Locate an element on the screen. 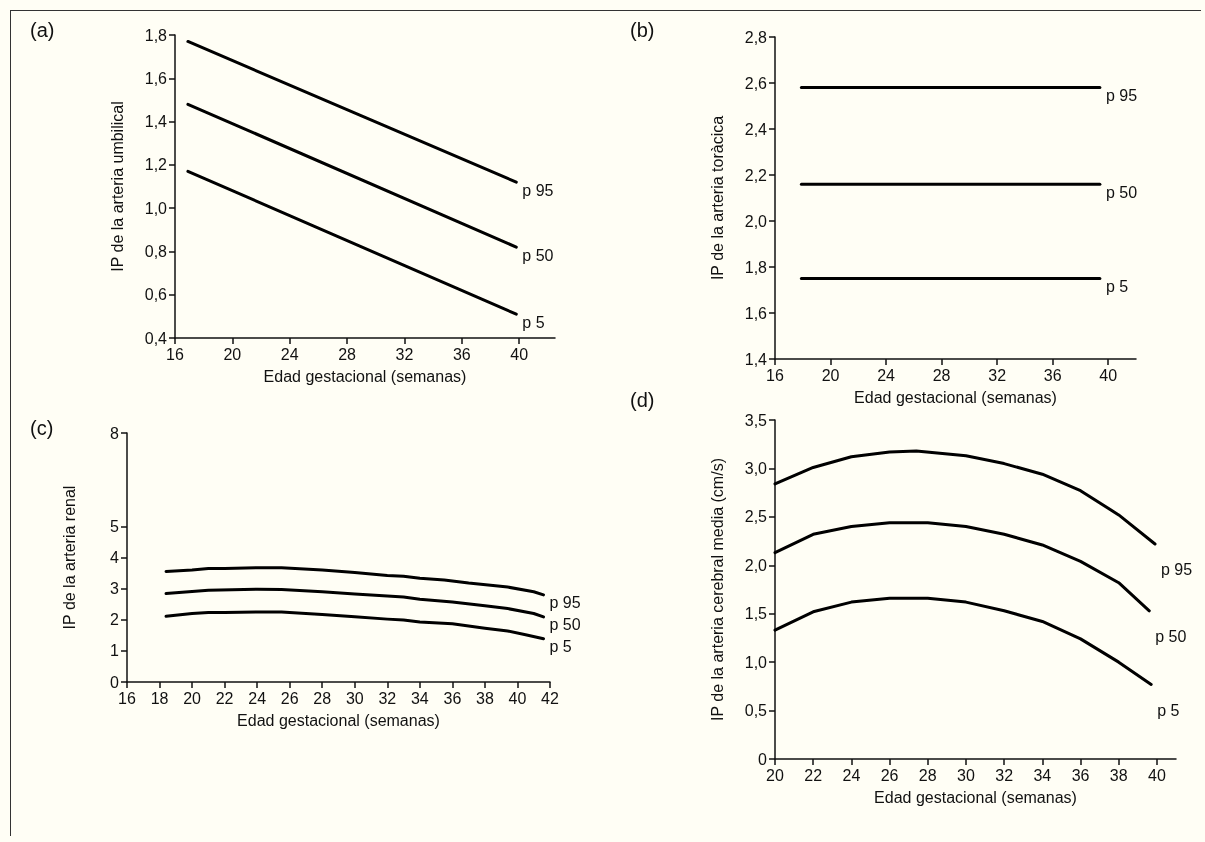  y-axis-title: IP de la arteria umbilical is located at coordinates (117, 186).